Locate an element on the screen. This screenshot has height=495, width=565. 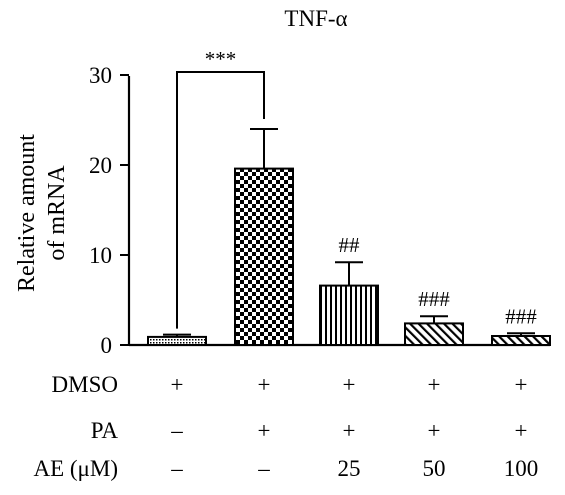
bar-annotation: ## is located at coordinates (350, 245).